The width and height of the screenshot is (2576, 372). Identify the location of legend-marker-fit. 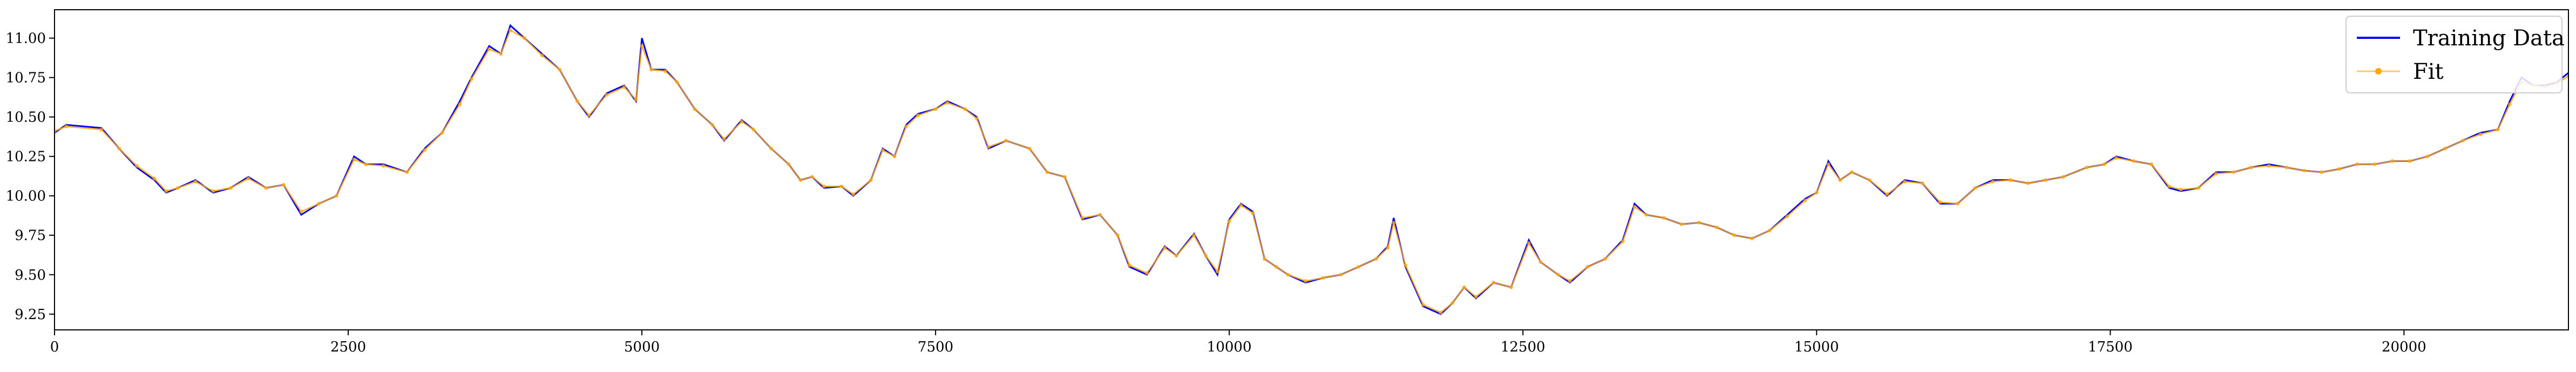
(2378, 71).